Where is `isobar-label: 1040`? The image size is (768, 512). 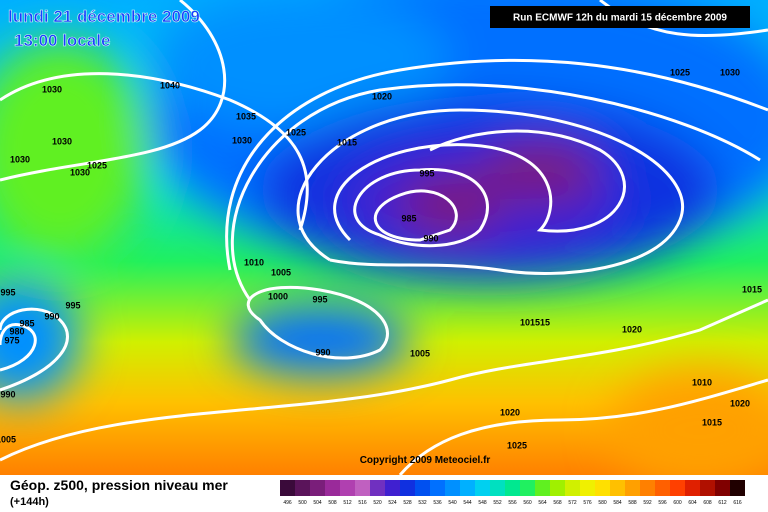
isobar-label: 1040 is located at coordinates (170, 85).